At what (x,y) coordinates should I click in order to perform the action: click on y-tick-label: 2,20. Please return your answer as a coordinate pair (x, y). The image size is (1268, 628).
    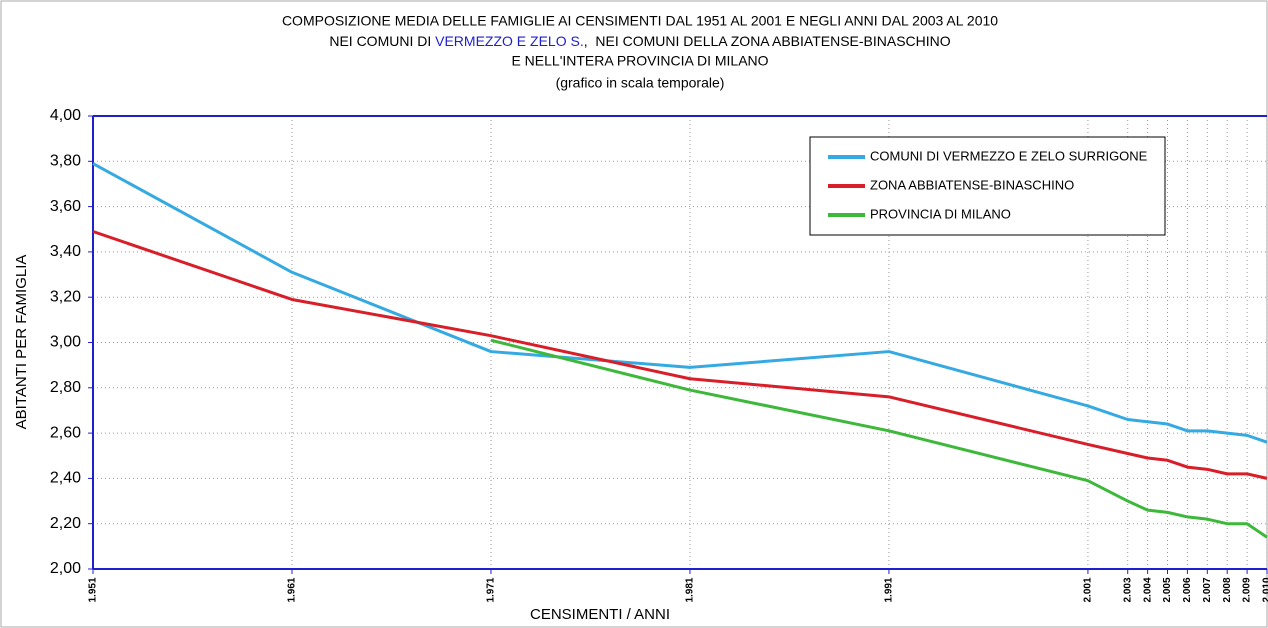
    Looking at the image, I should click on (65, 523).